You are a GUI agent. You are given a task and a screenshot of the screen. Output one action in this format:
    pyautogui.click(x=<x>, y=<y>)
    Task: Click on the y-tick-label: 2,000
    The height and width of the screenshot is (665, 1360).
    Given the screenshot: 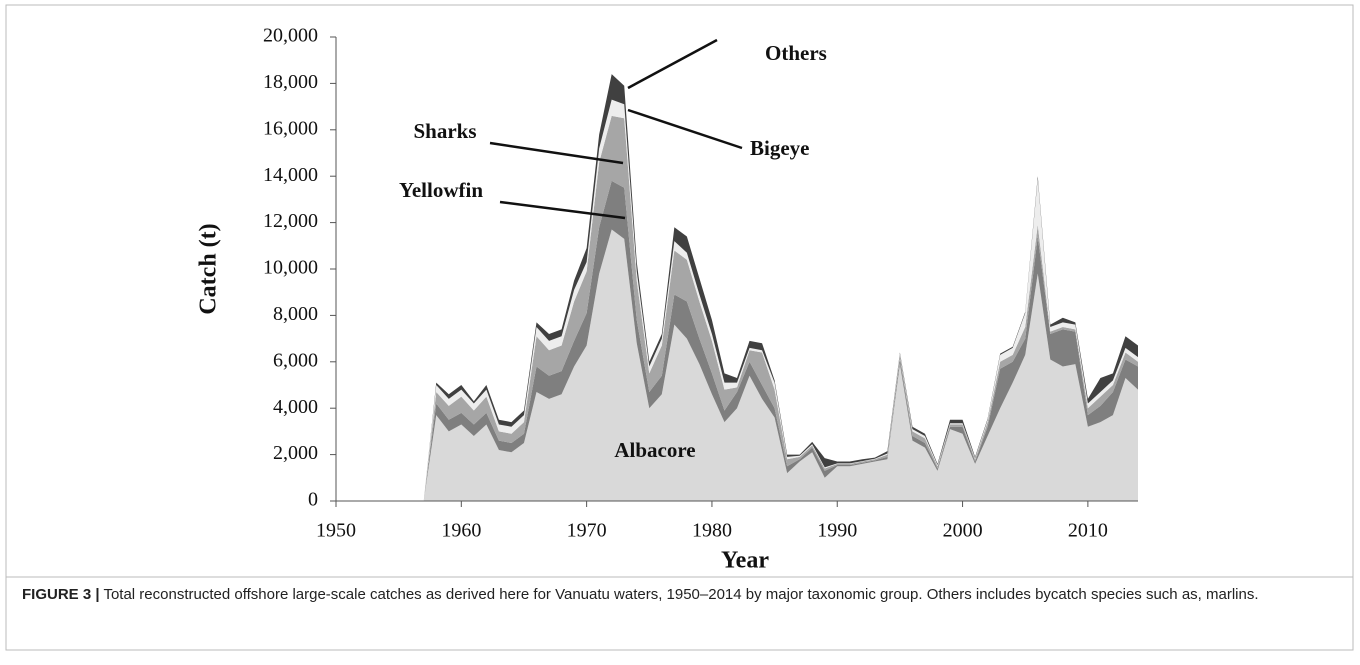 What is the action you would take?
    pyautogui.click(x=295, y=453)
    